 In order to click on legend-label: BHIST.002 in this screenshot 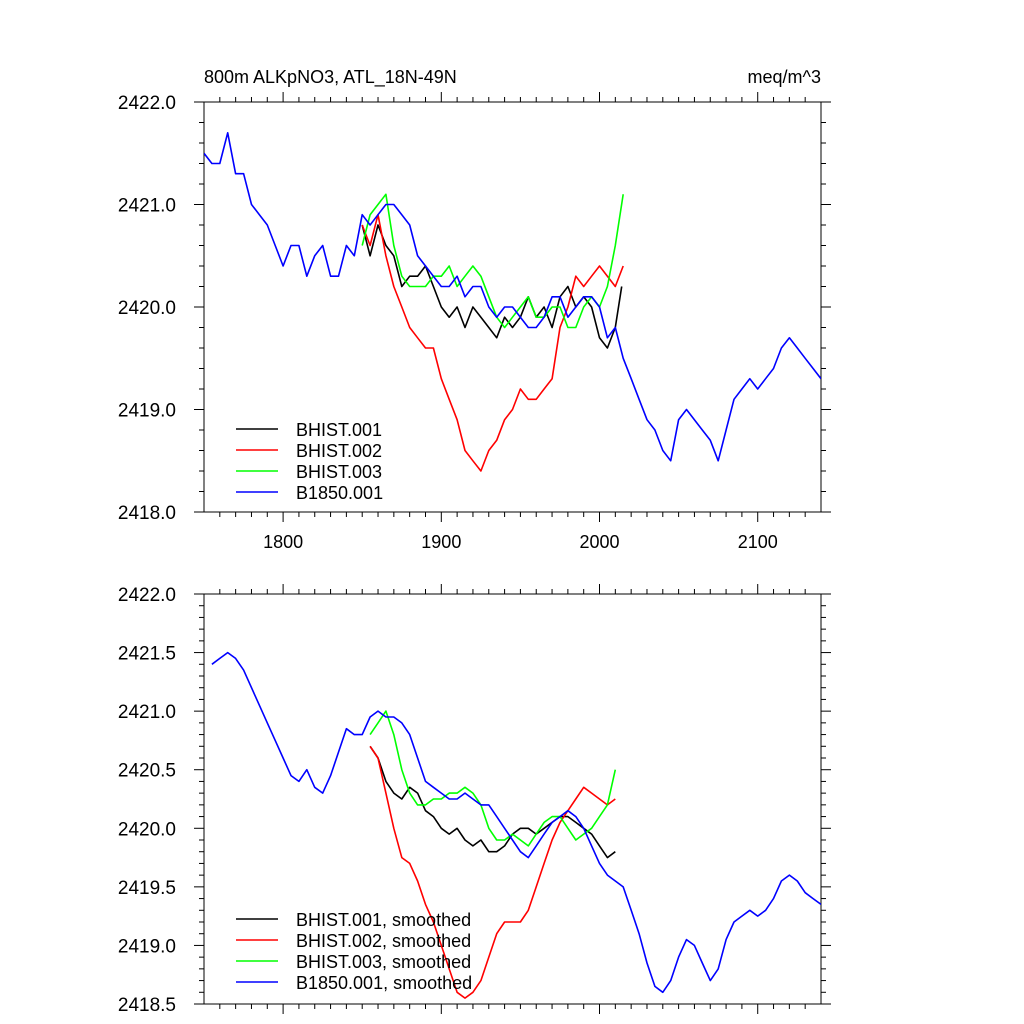, I will do `click(339, 451)`.